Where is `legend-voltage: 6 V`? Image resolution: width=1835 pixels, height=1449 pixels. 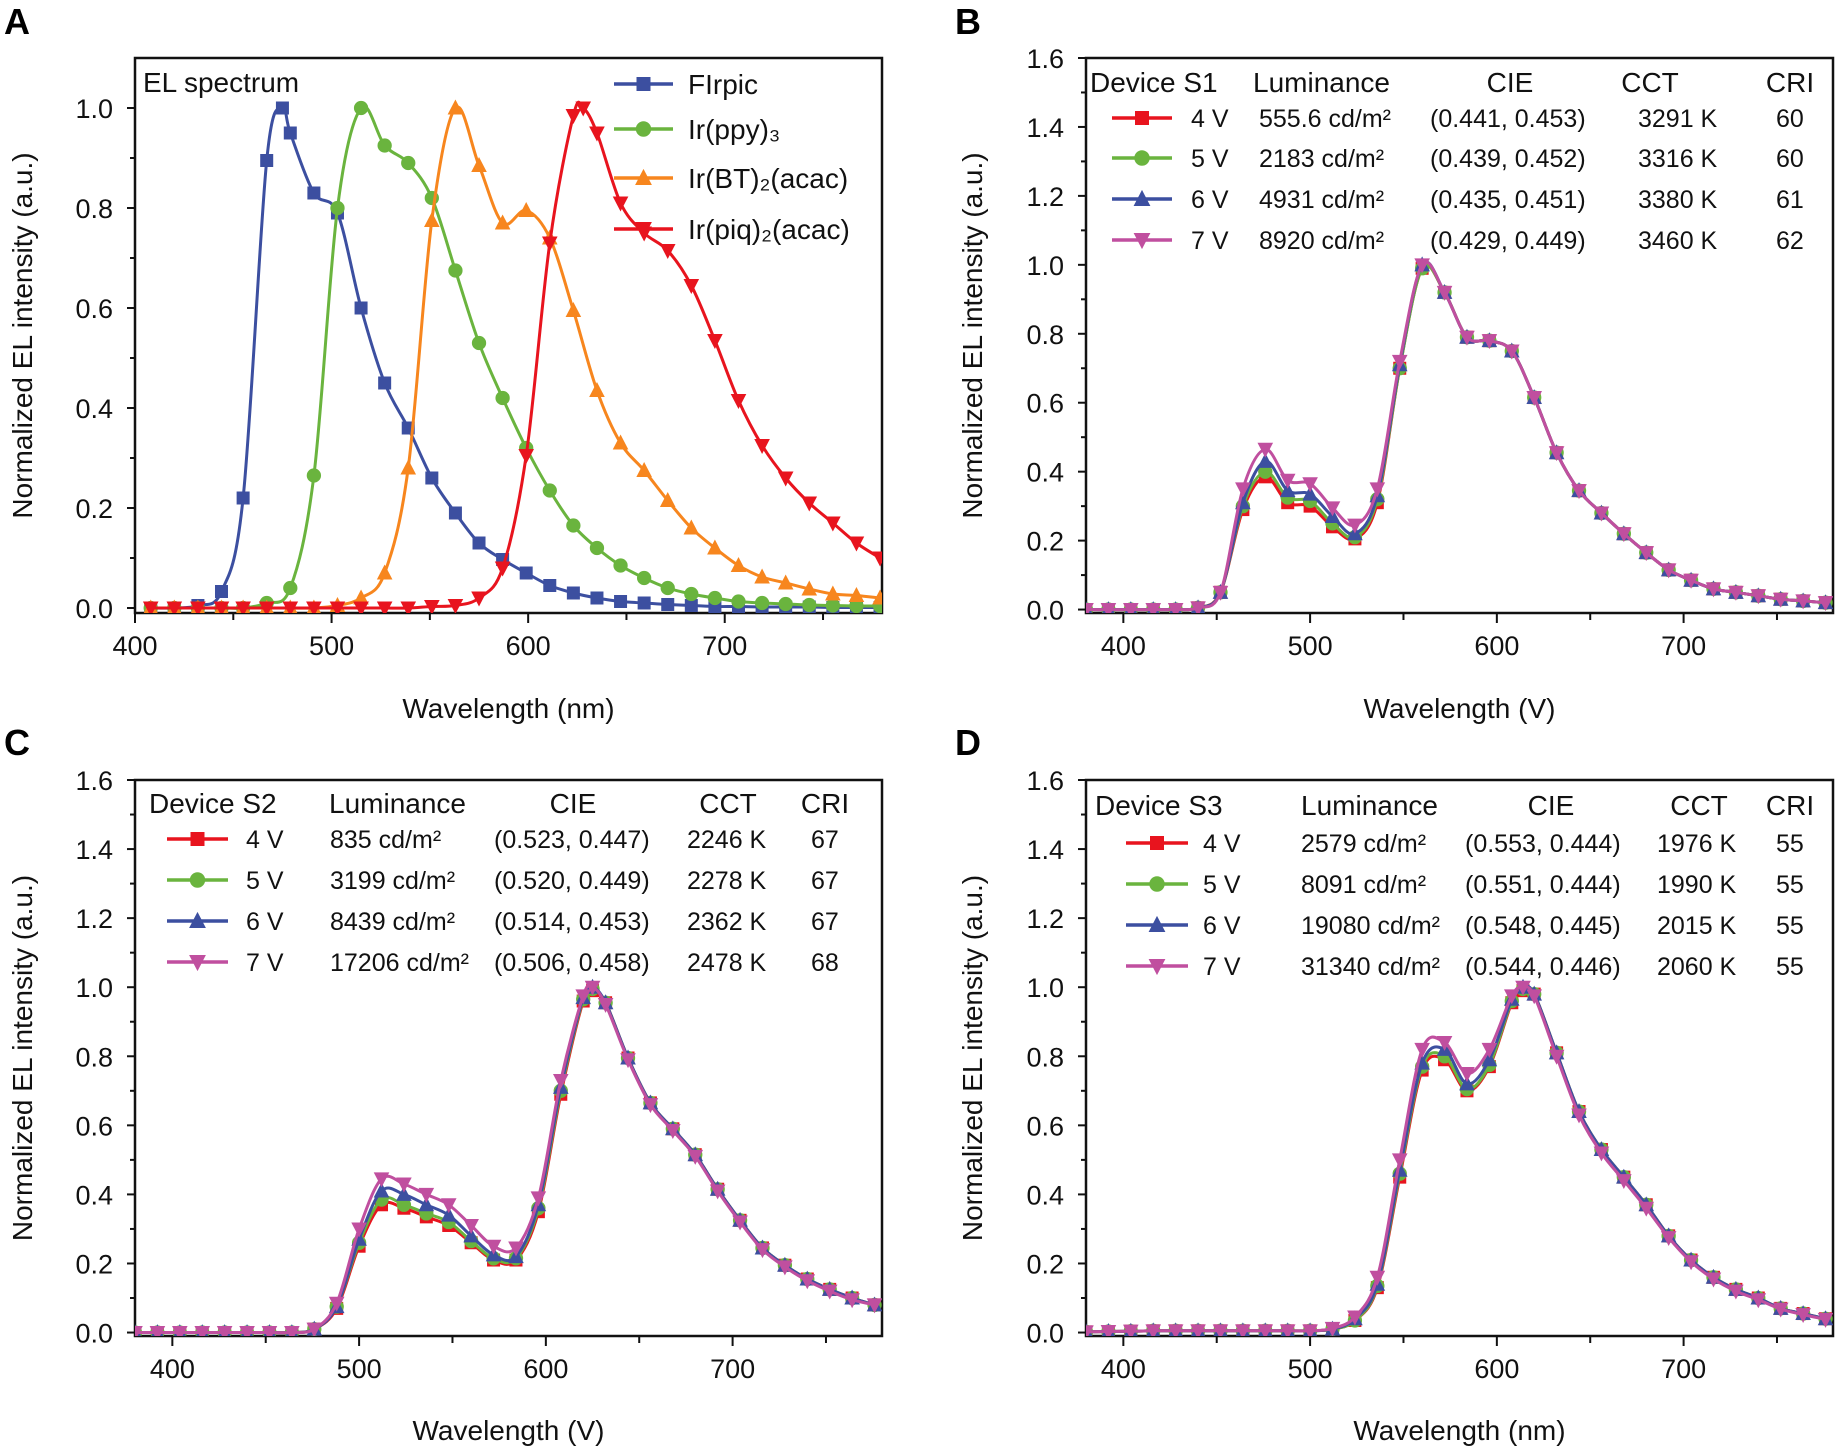 legend-voltage: 6 V is located at coordinates (265, 922).